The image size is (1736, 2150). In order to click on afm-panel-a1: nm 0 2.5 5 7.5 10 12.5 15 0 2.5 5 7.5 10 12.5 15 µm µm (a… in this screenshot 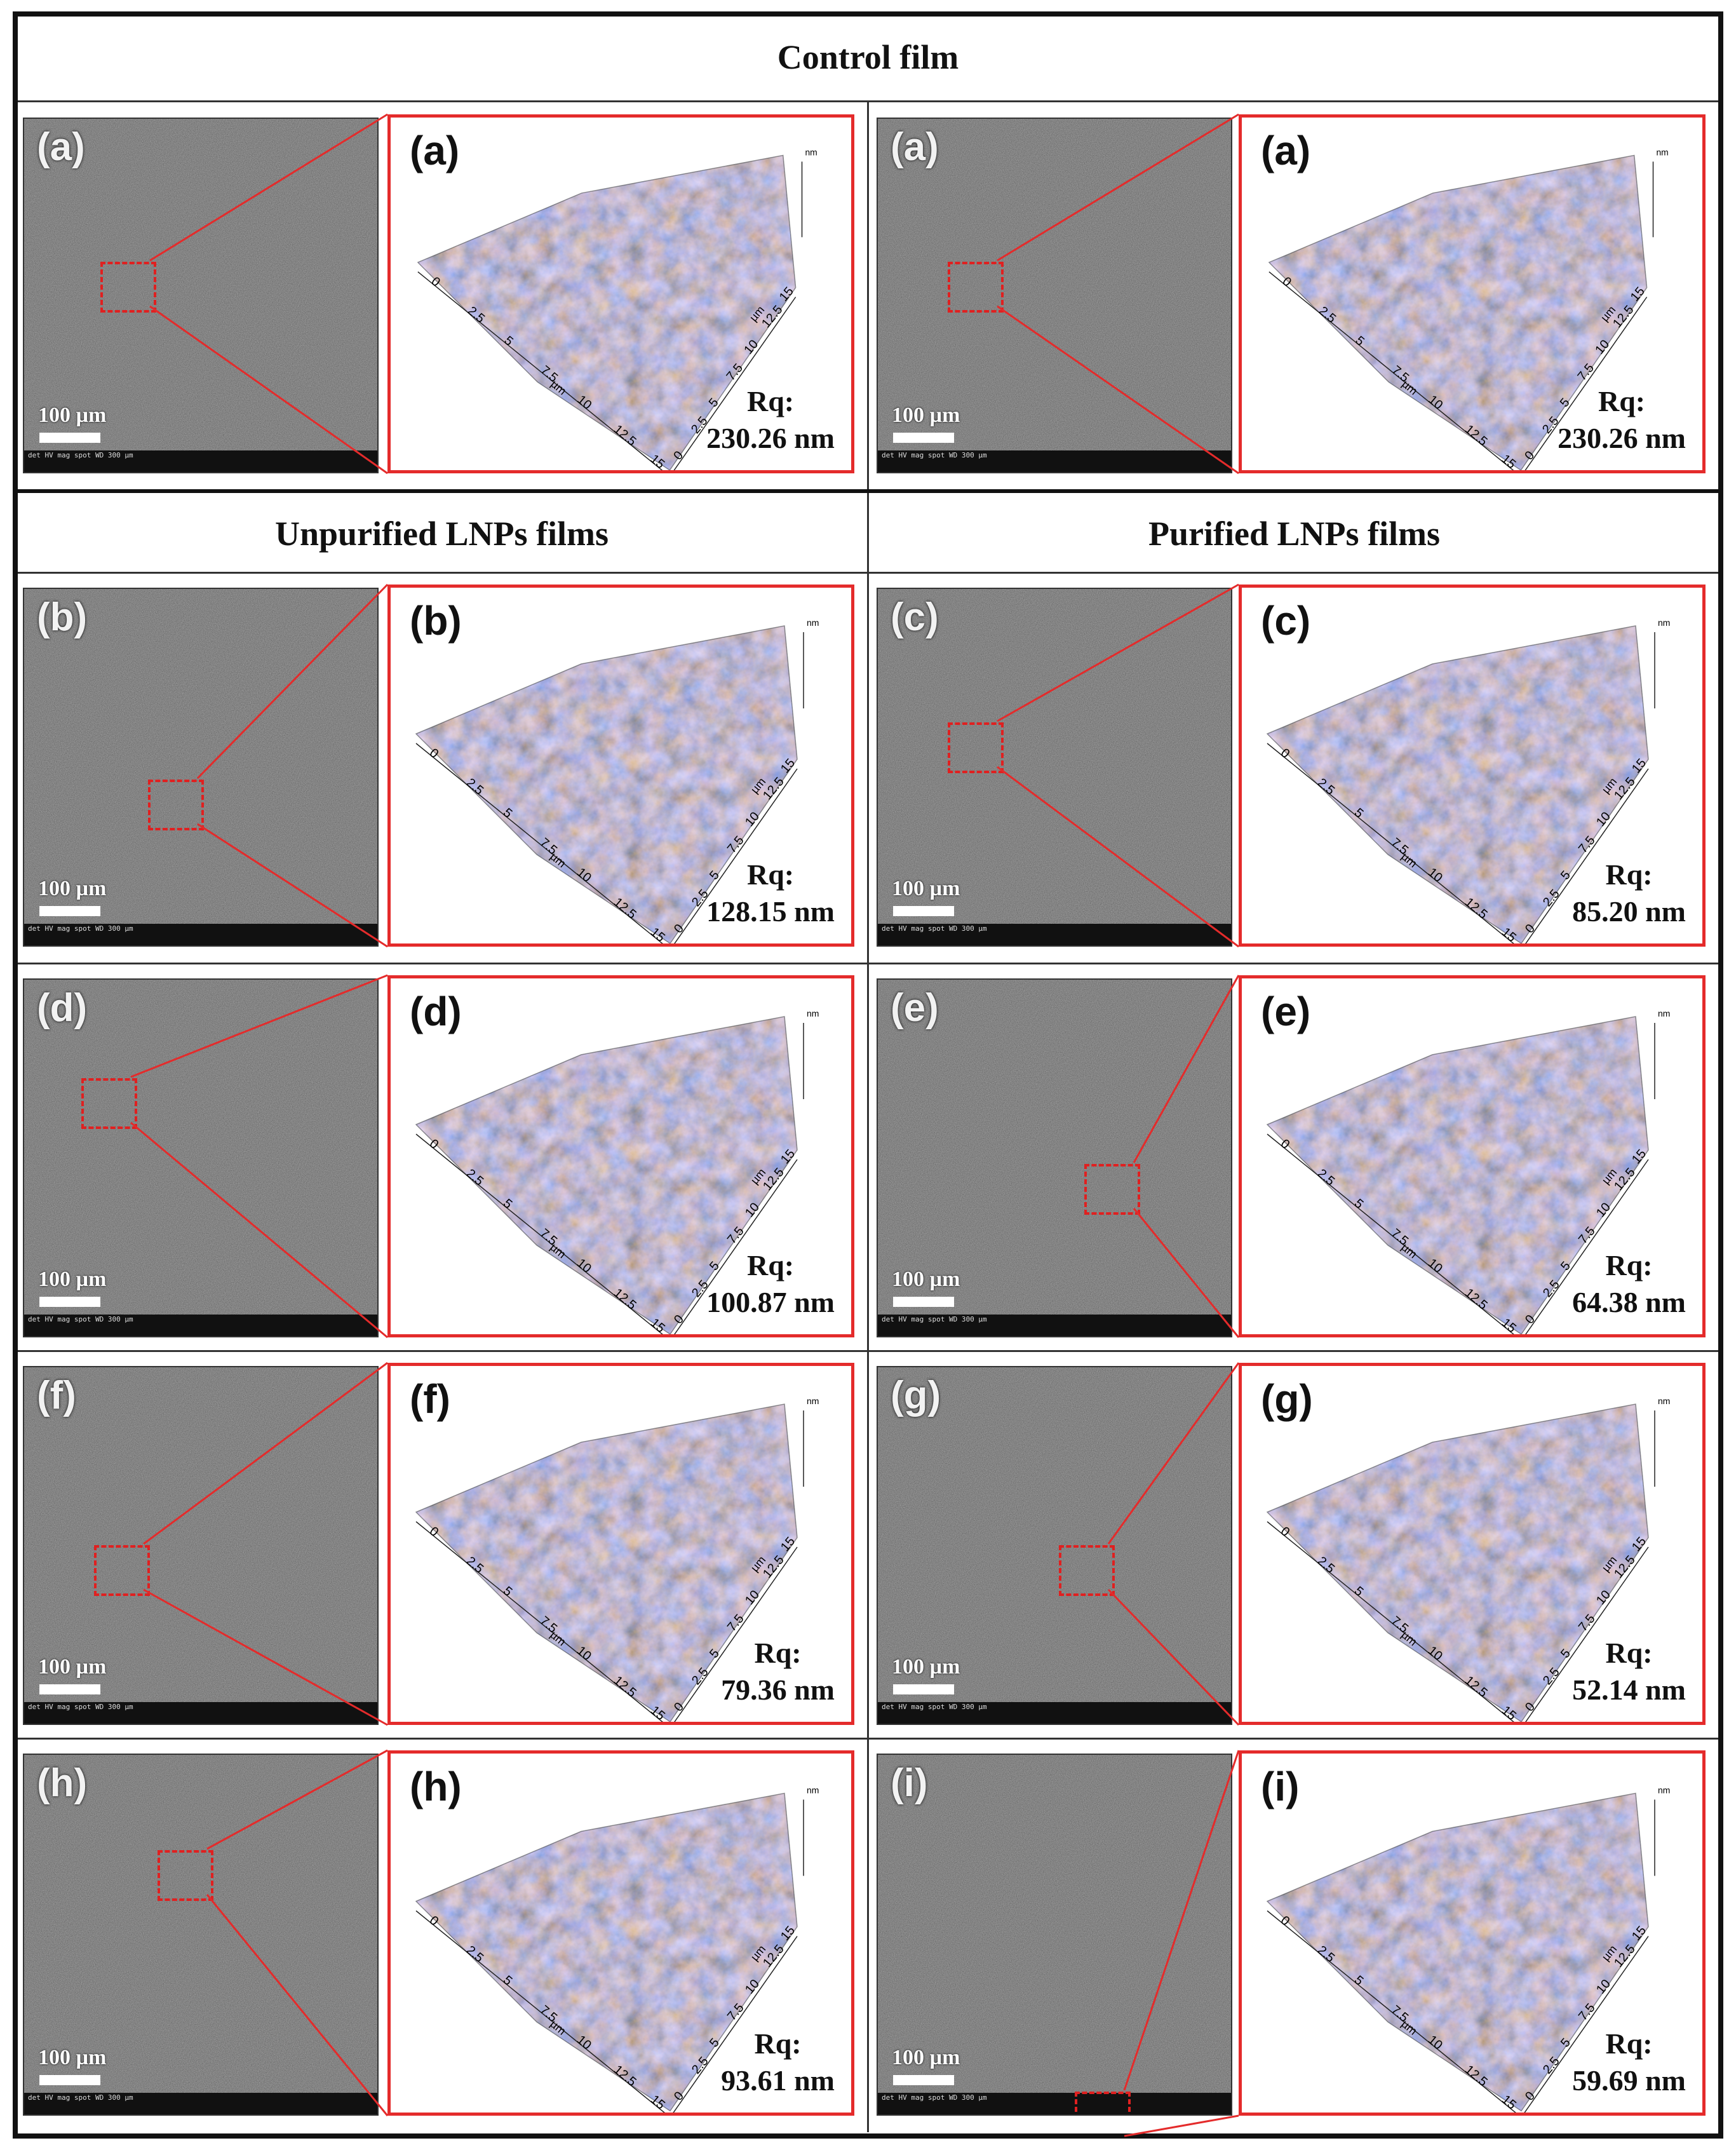, I will do `click(620, 293)`.